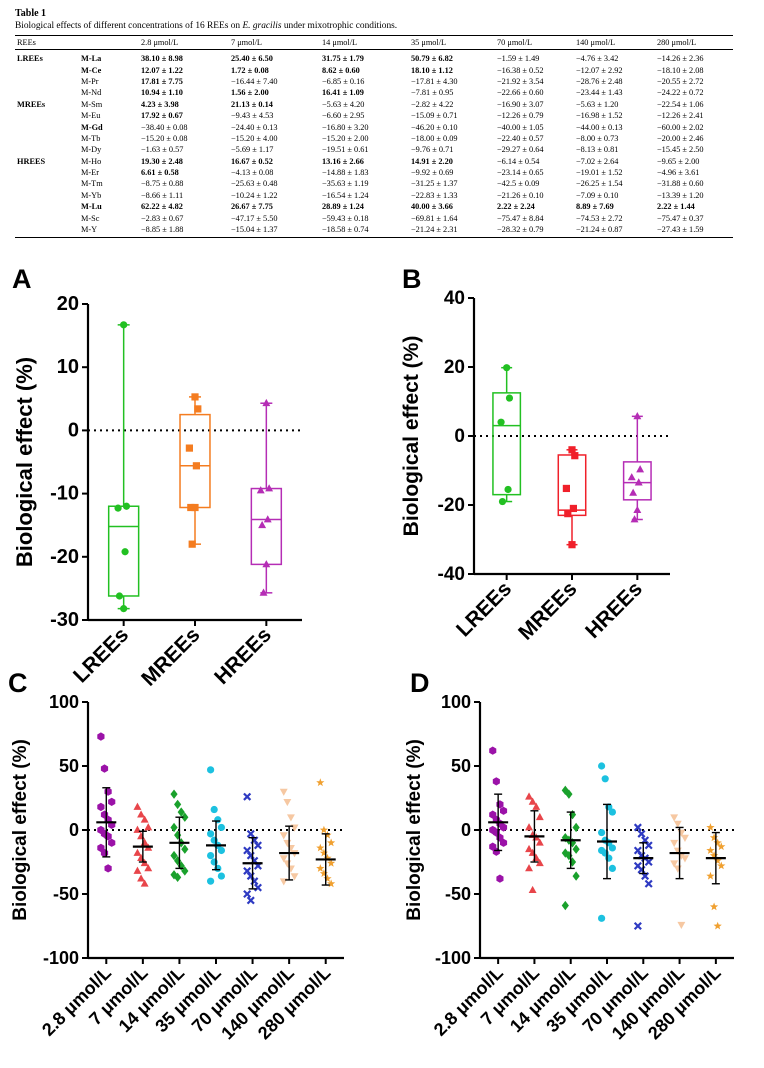 The image size is (764, 1068). I want to click on row-value-cell: 1.72 ± 0.08, so click(250, 70).